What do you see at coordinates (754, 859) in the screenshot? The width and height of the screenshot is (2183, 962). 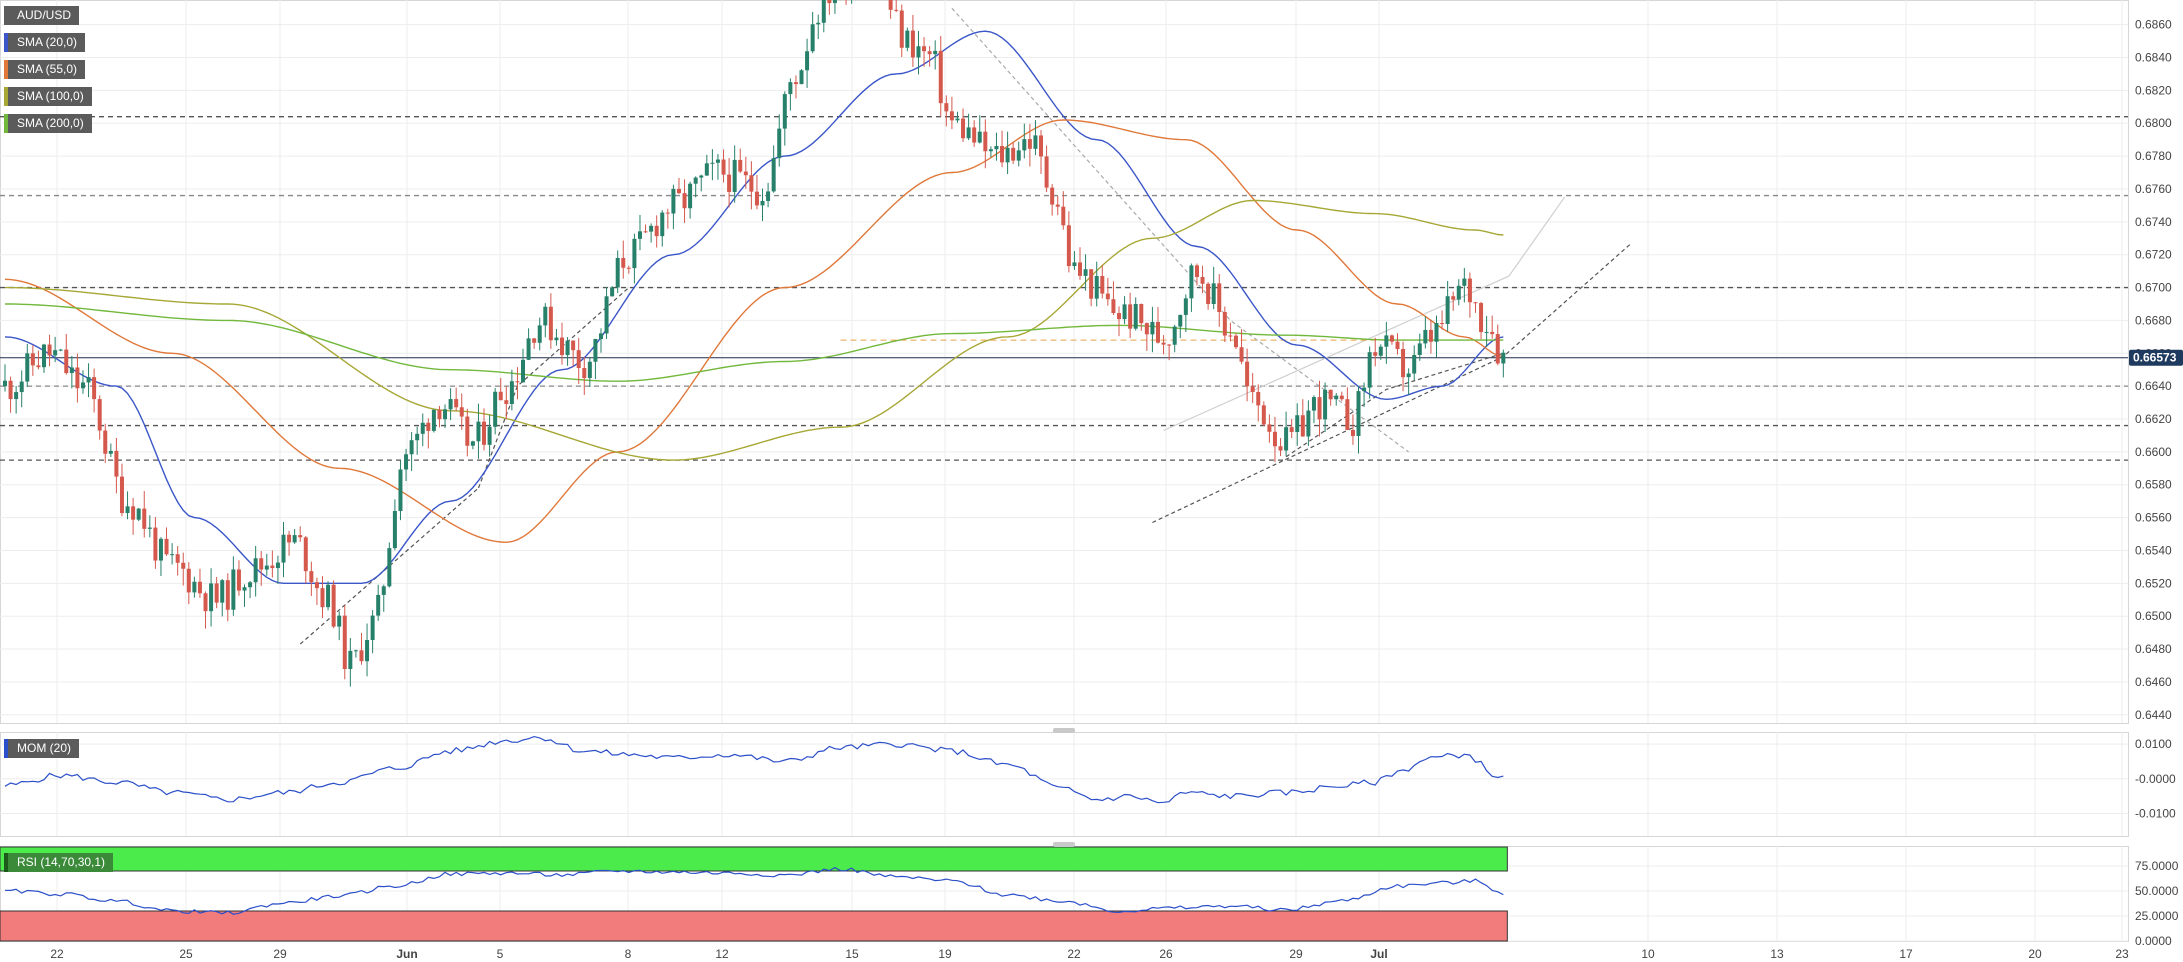 I see `rsi-overbought-zone` at bounding box center [754, 859].